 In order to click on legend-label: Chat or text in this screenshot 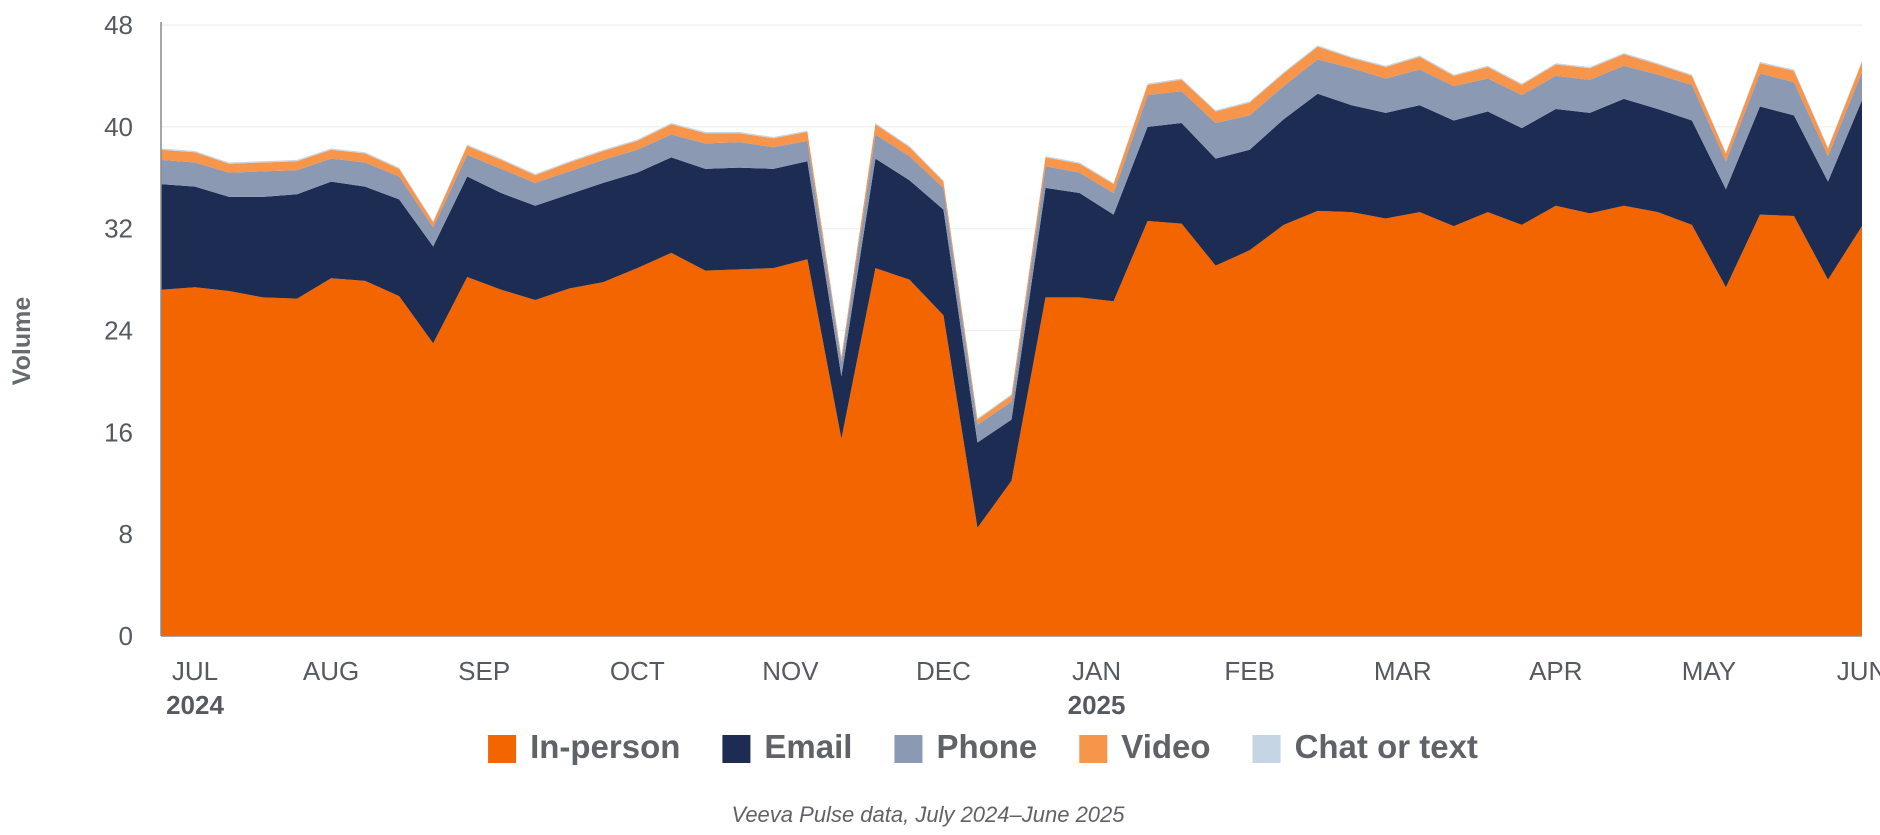, I will do `click(1386, 746)`.